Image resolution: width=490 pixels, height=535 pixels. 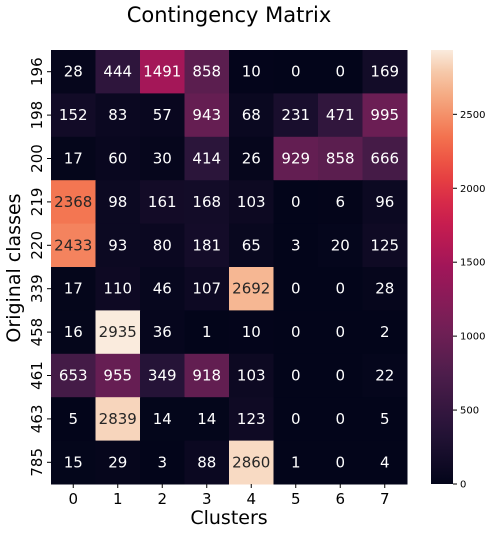 I want to click on cell-value-label: 15, so click(x=73, y=462).